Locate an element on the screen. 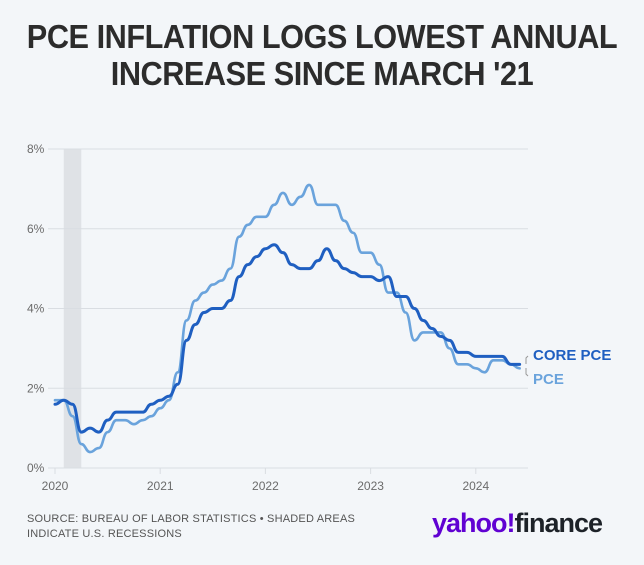  x-tick-label: 2022 is located at coordinates (265, 486).